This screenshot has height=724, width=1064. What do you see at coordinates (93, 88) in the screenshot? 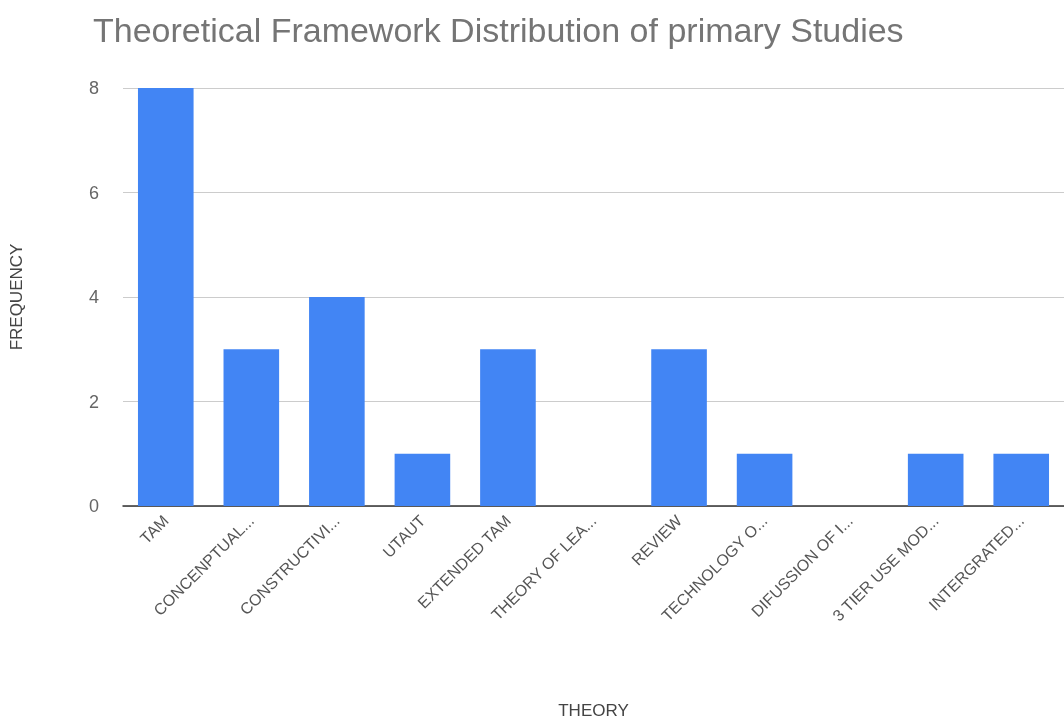
I see `y-tick-label: 8` at bounding box center [93, 88].